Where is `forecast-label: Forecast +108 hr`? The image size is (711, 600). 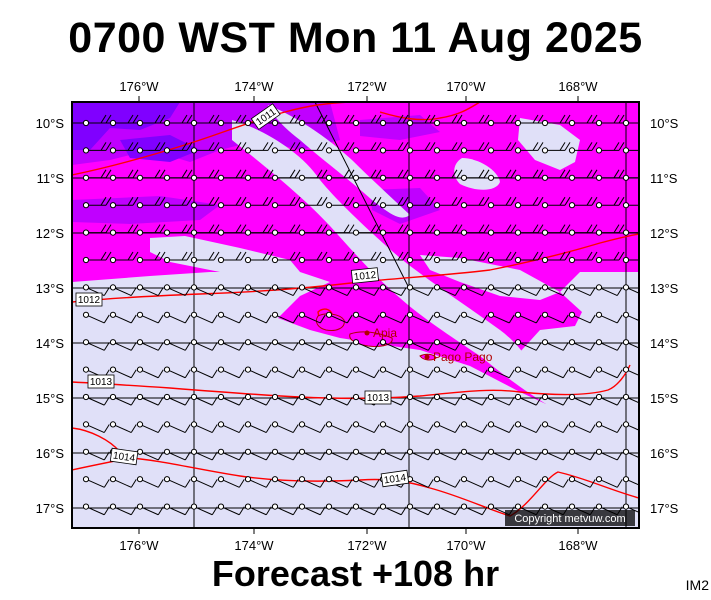
forecast-label: Forecast +108 hr is located at coordinates (355, 573).